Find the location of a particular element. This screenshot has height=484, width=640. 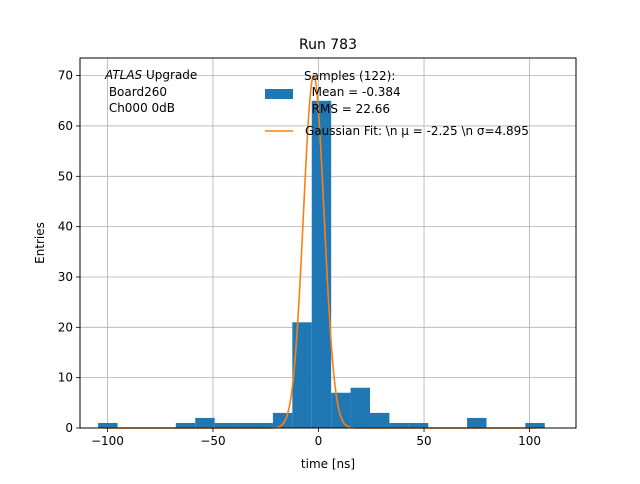

legend-samples-line3: RMS = 22.66 is located at coordinates (347, 109).